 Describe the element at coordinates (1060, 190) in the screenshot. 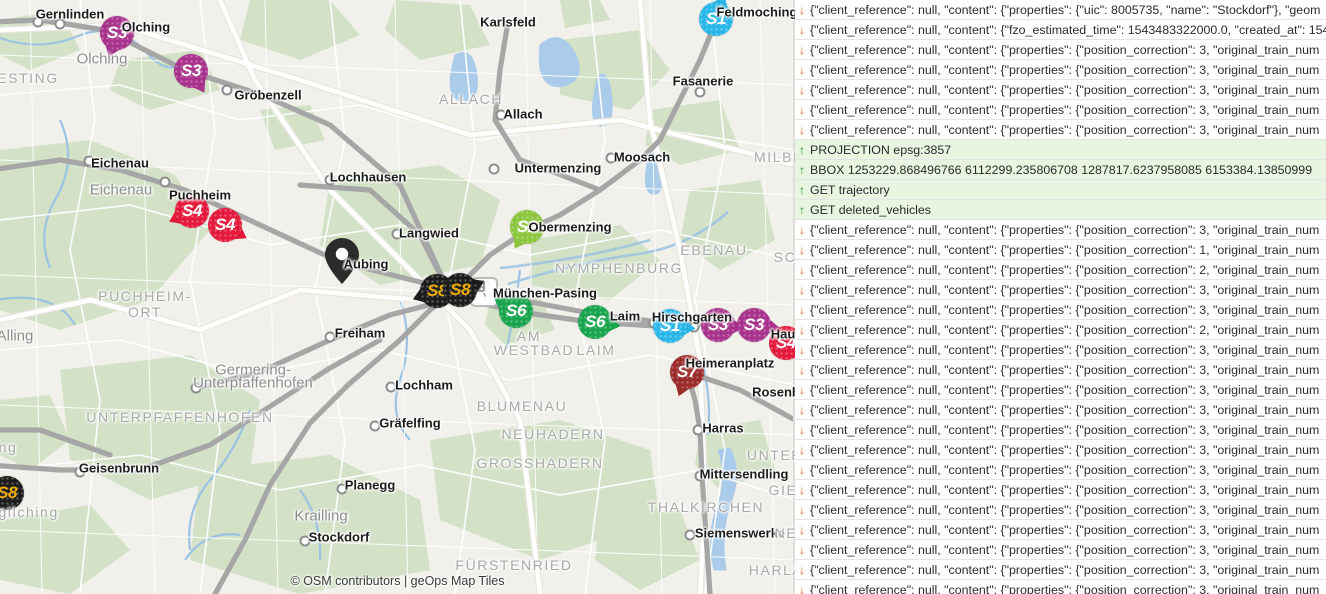

I see `log-row: ↑ GET trajectory` at that location.